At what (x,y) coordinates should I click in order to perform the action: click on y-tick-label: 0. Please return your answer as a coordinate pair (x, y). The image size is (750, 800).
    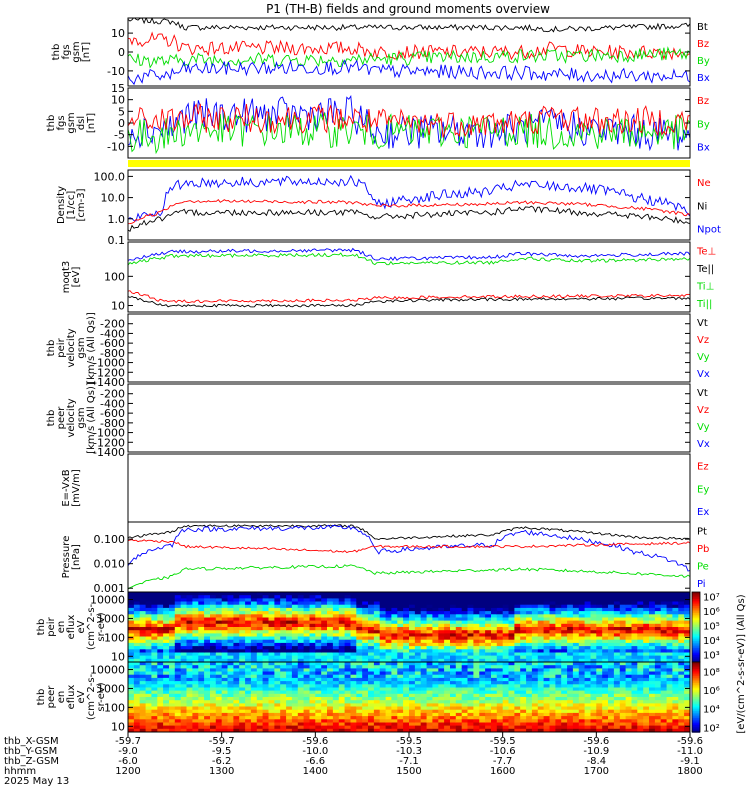
    Looking at the image, I should click on (121, 123).